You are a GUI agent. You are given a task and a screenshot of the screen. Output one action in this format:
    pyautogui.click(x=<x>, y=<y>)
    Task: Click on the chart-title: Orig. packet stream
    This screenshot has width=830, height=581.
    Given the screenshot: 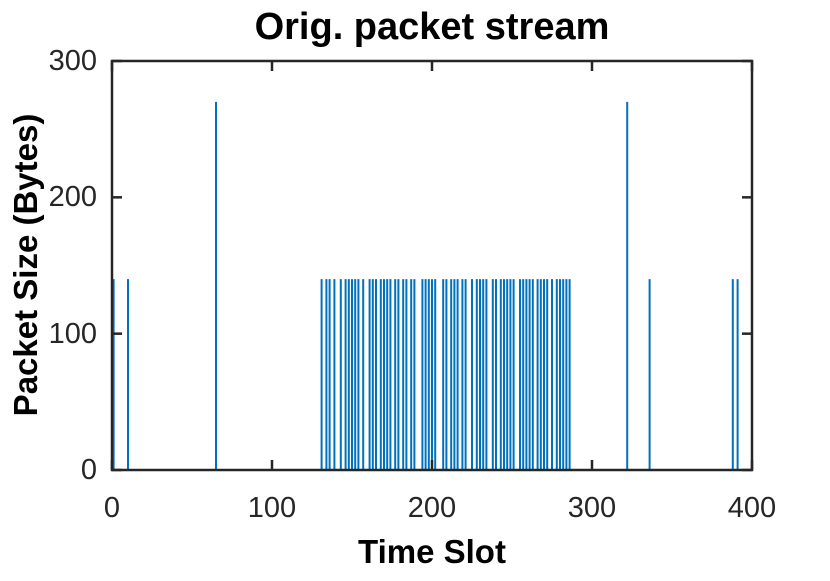 What is the action you would take?
    pyautogui.click(x=432, y=27)
    